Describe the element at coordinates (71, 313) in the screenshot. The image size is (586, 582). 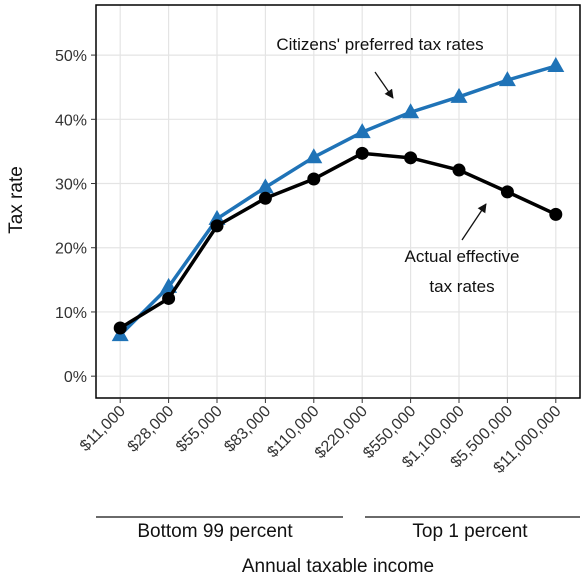
I see `y-tick-label: 10%` at that location.